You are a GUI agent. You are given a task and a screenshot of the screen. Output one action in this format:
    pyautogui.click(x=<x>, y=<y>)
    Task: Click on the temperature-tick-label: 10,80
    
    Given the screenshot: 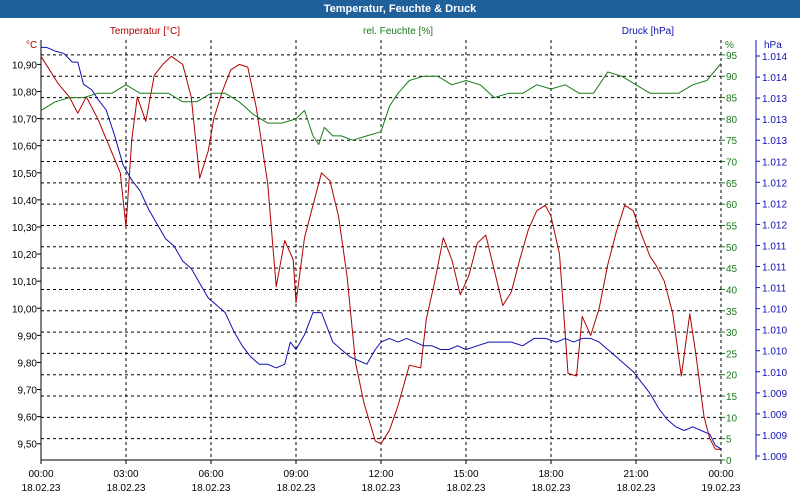 What is the action you would take?
    pyautogui.click(x=24, y=92)
    